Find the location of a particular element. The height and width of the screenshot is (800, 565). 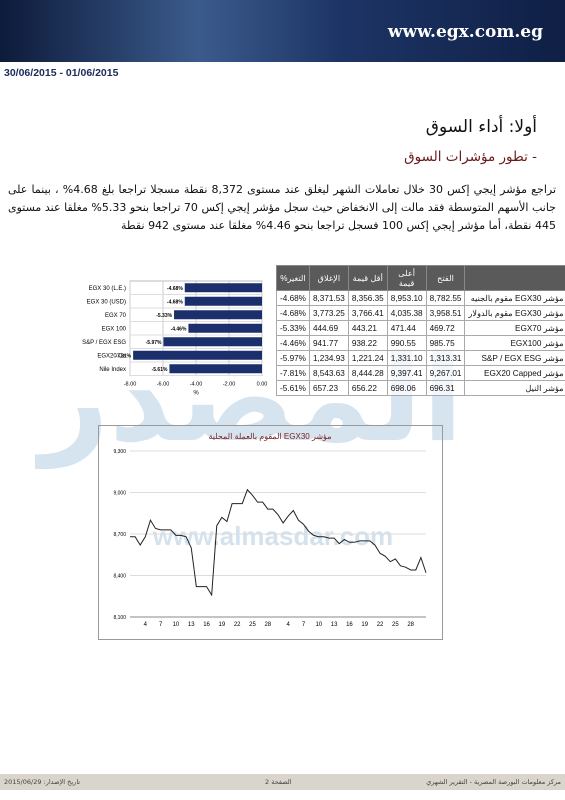

x-tick-label: 19 is located at coordinates (364, 625).